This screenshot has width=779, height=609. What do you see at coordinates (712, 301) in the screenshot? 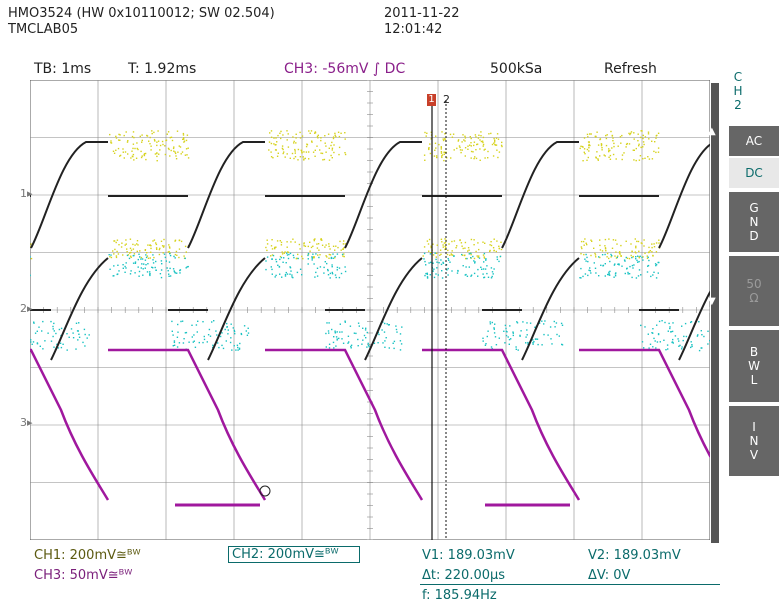
I see `scroll-down-icon: ▼` at bounding box center [712, 301].